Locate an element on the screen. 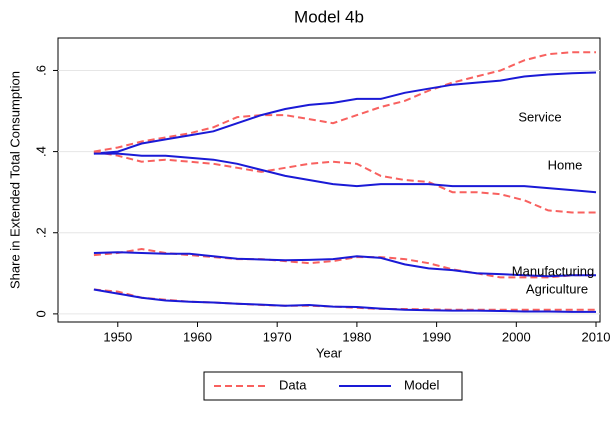 This screenshot has width=616, height=429. chart-title: Model 4b is located at coordinates (329, 16).